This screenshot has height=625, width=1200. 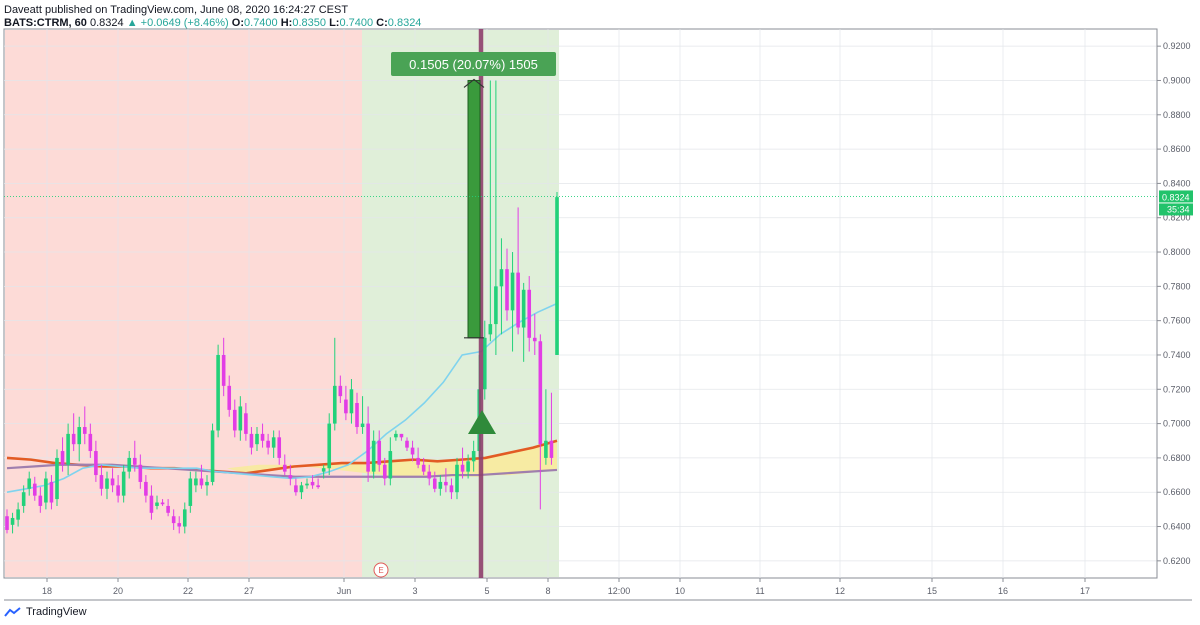 What do you see at coordinates (1177, 561) in the screenshot?
I see `price-axis-label: 0.6200` at bounding box center [1177, 561].